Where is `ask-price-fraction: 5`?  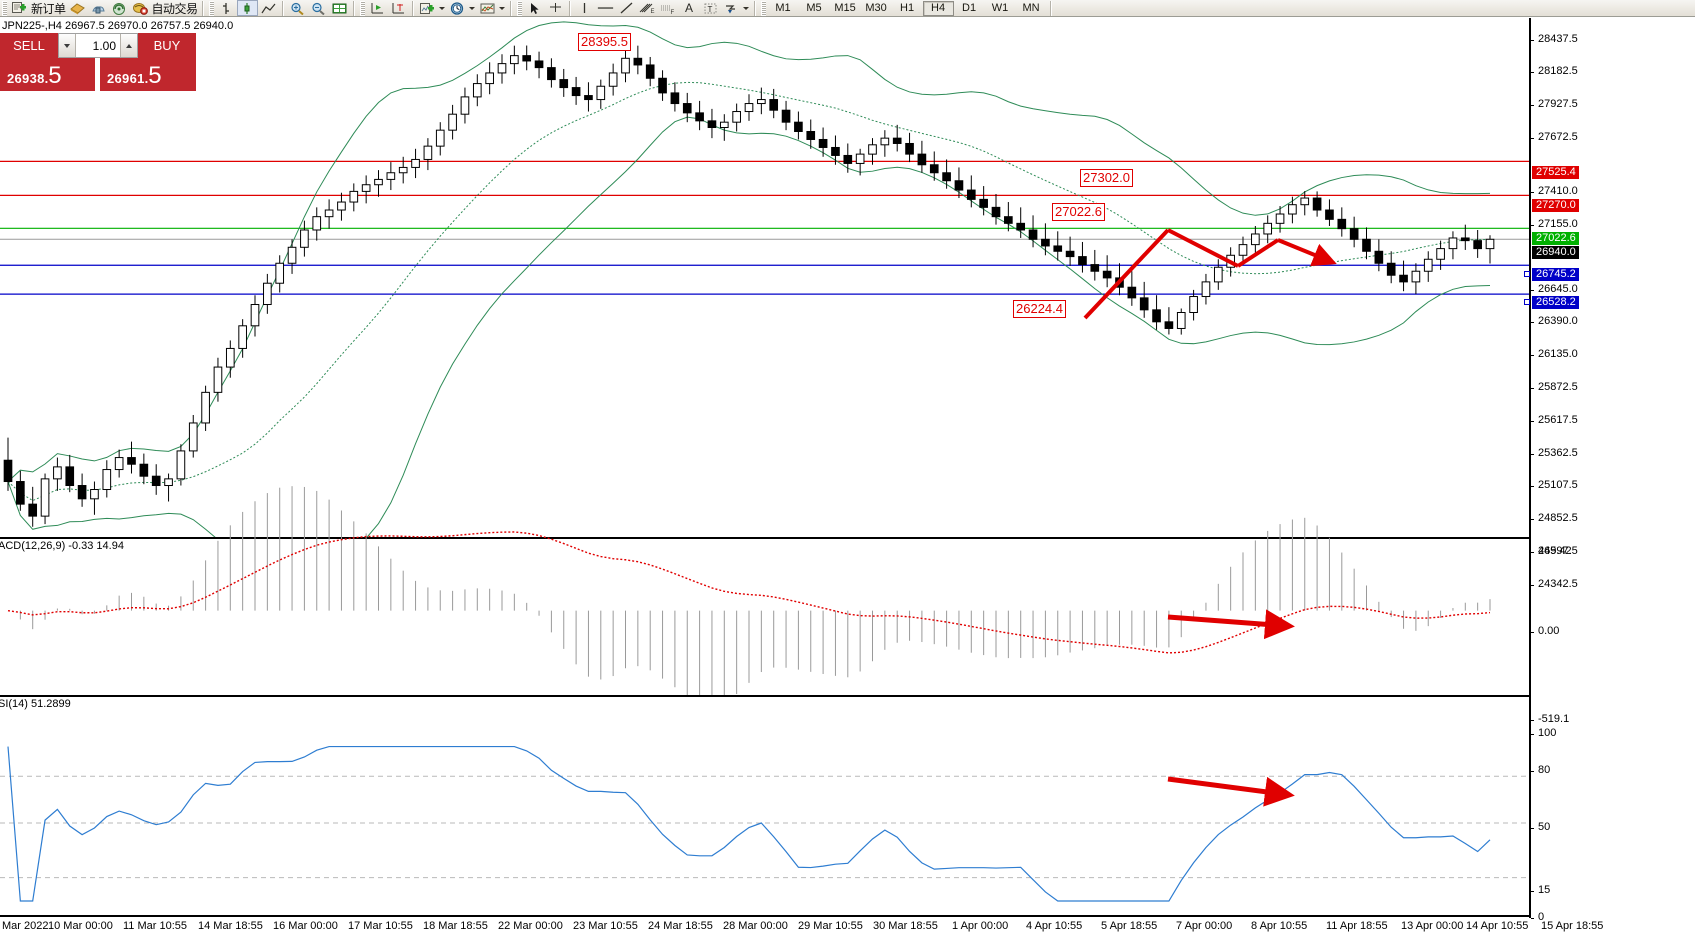
ask-price-fraction: 5 is located at coordinates (155, 75).